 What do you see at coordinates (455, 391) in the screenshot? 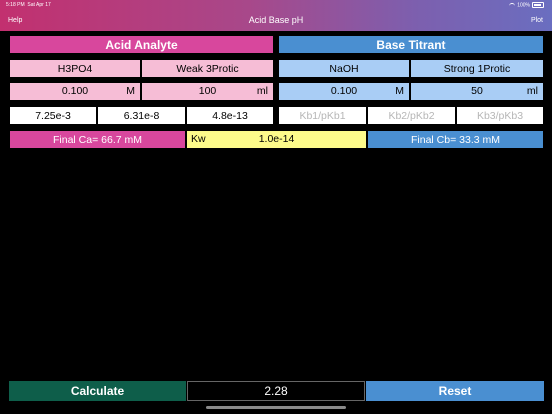
I see `reset-button: Reset` at bounding box center [455, 391].